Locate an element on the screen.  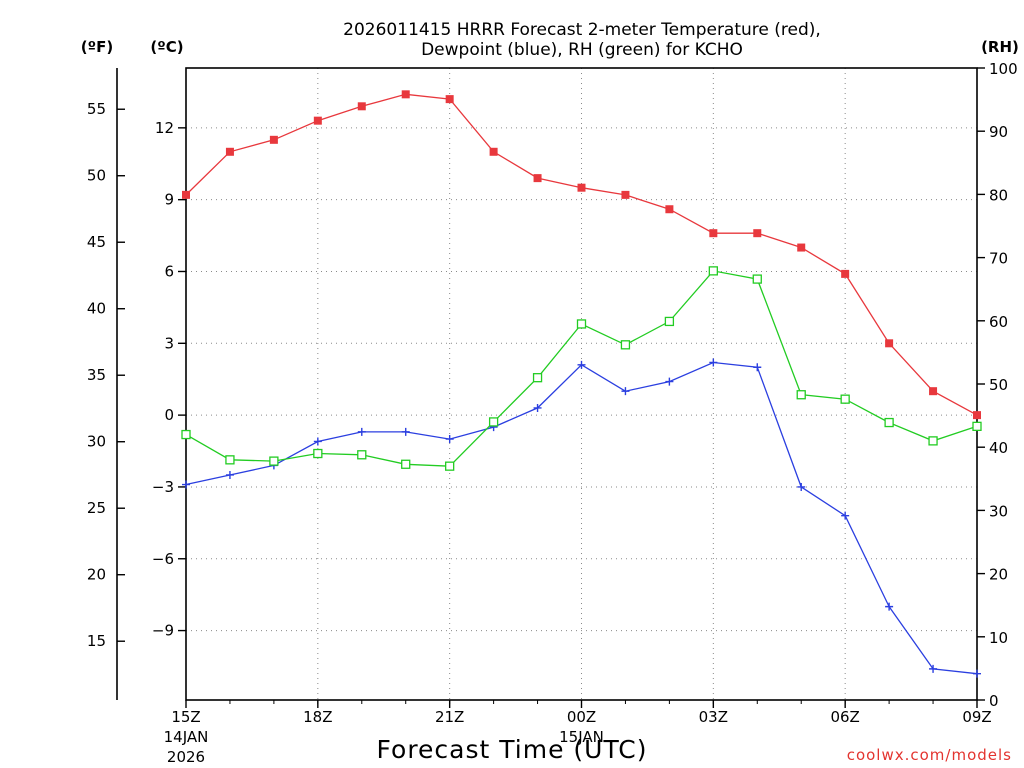
credit-text: coolwx.com/models is located at coordinates (929, 755).